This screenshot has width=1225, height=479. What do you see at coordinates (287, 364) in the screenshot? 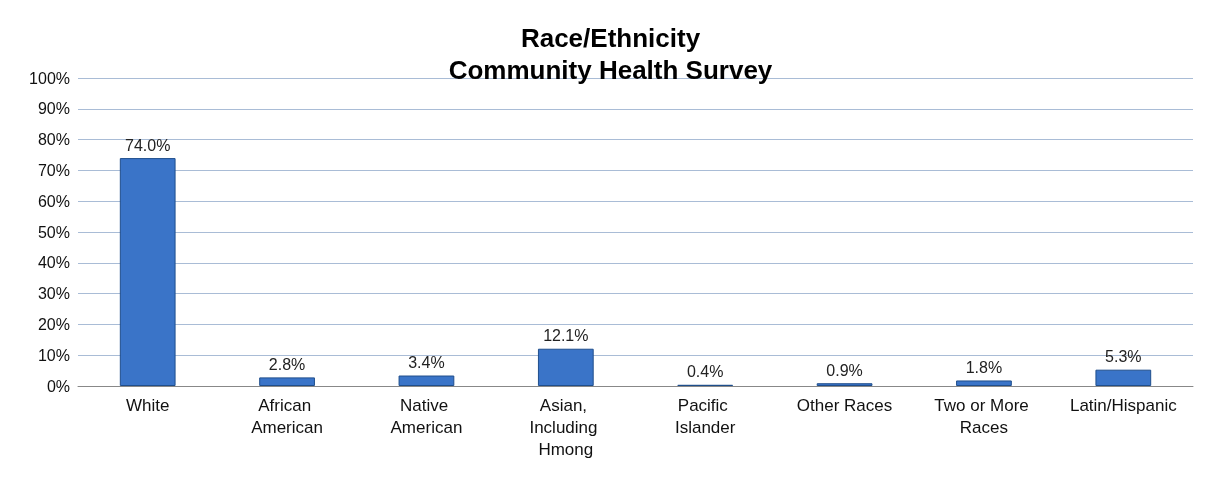
I see `data-label: 2.8%` at bounding box center [287, 364].